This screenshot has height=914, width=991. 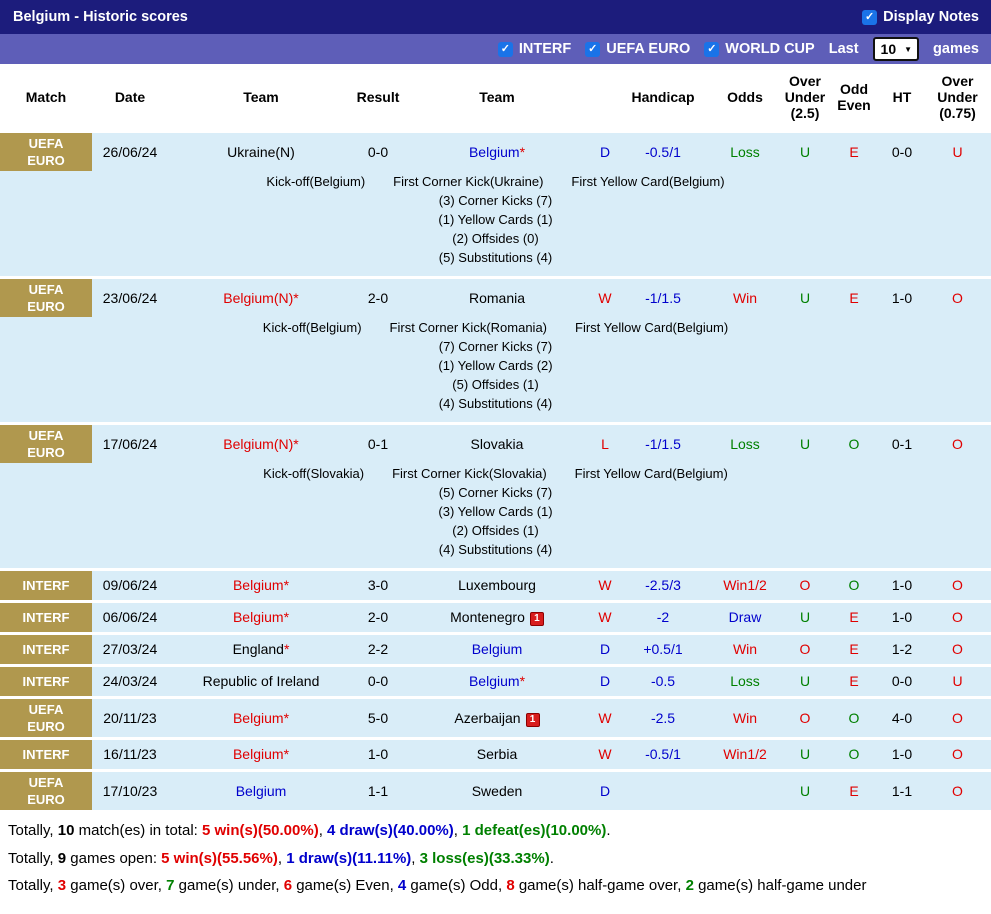 I want to click on summary-segment: match(es) in total:, so click(x=138, y=830).